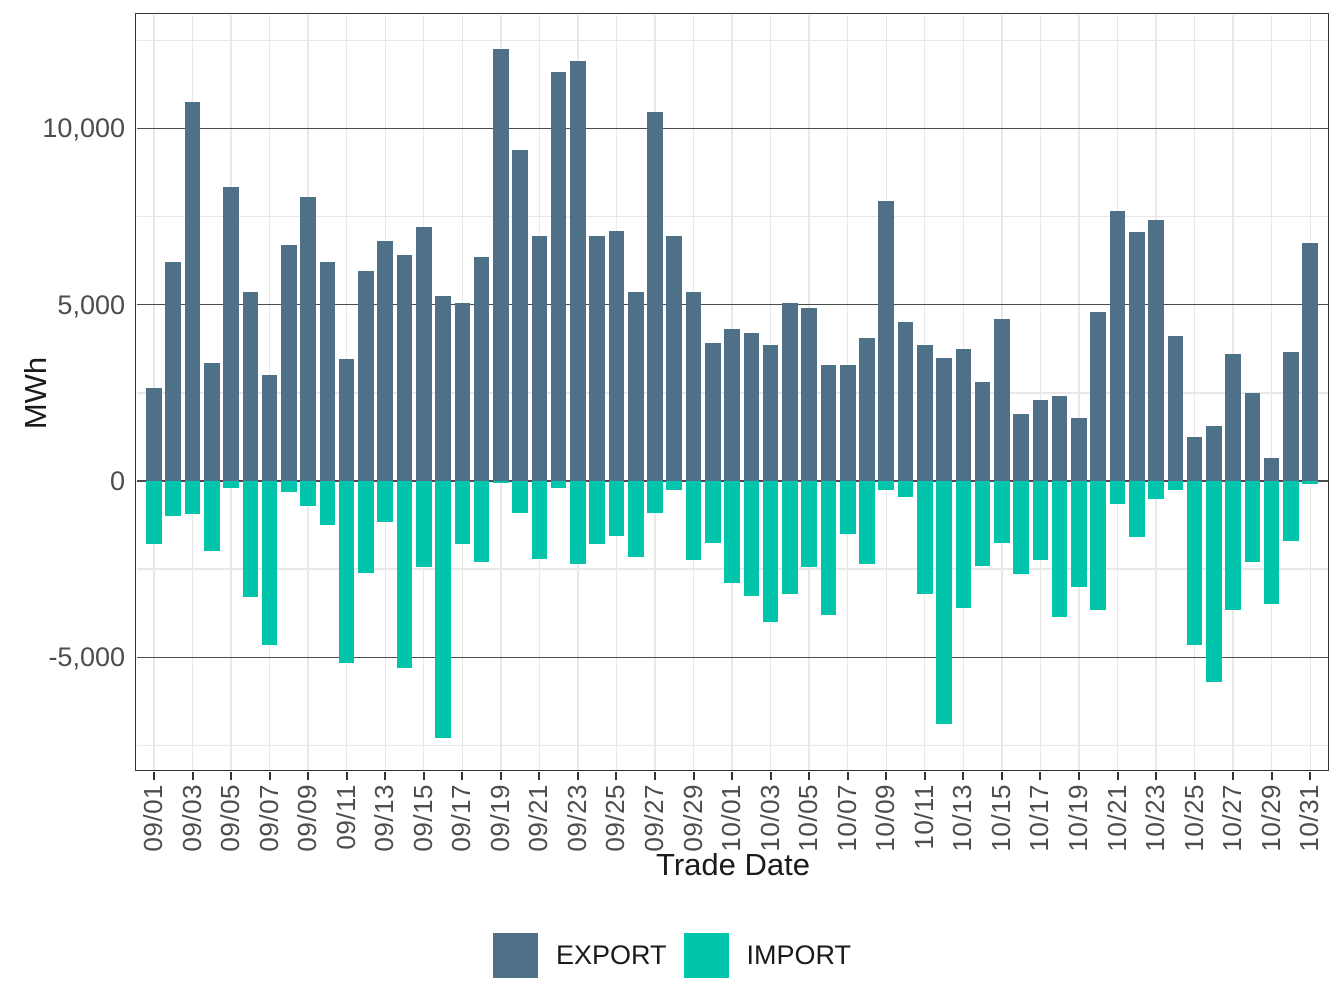  I want to click on x-axis-tick-label: 09/19, so click(499, 818).